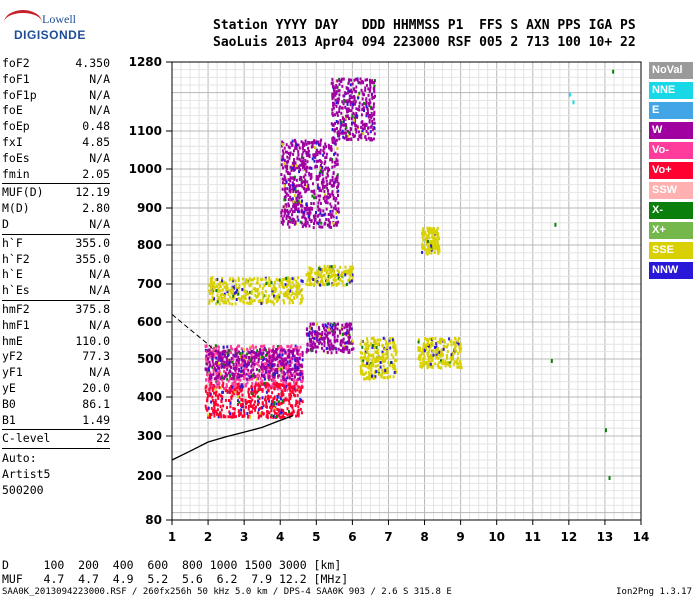 The width and height of the screenshot is (700, 600). I want to click on param-value: 20.0, so click(96, 387).